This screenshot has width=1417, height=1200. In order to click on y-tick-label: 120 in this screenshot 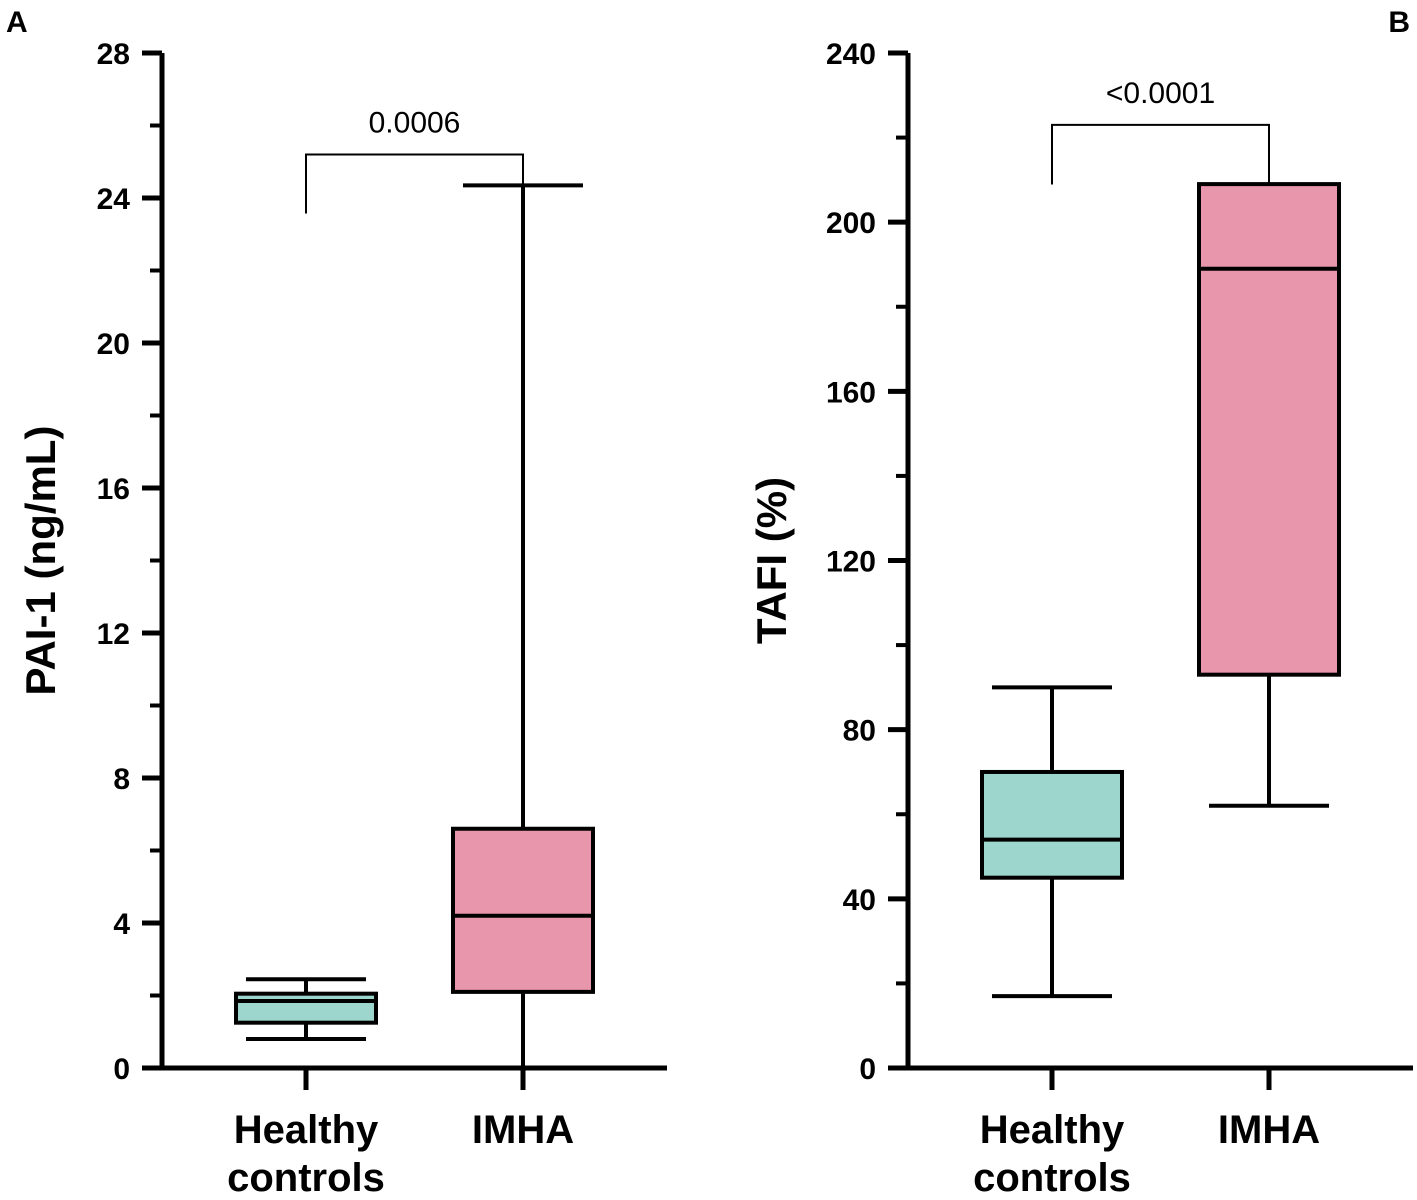, I will do `click(851, 562)`.